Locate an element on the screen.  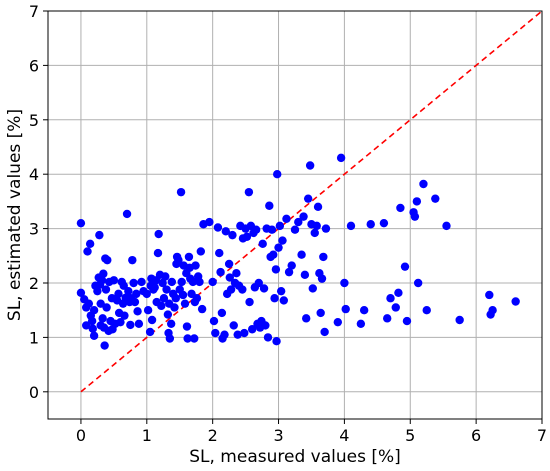
y-tick-label: 1 is located at coordinates (34, 337).